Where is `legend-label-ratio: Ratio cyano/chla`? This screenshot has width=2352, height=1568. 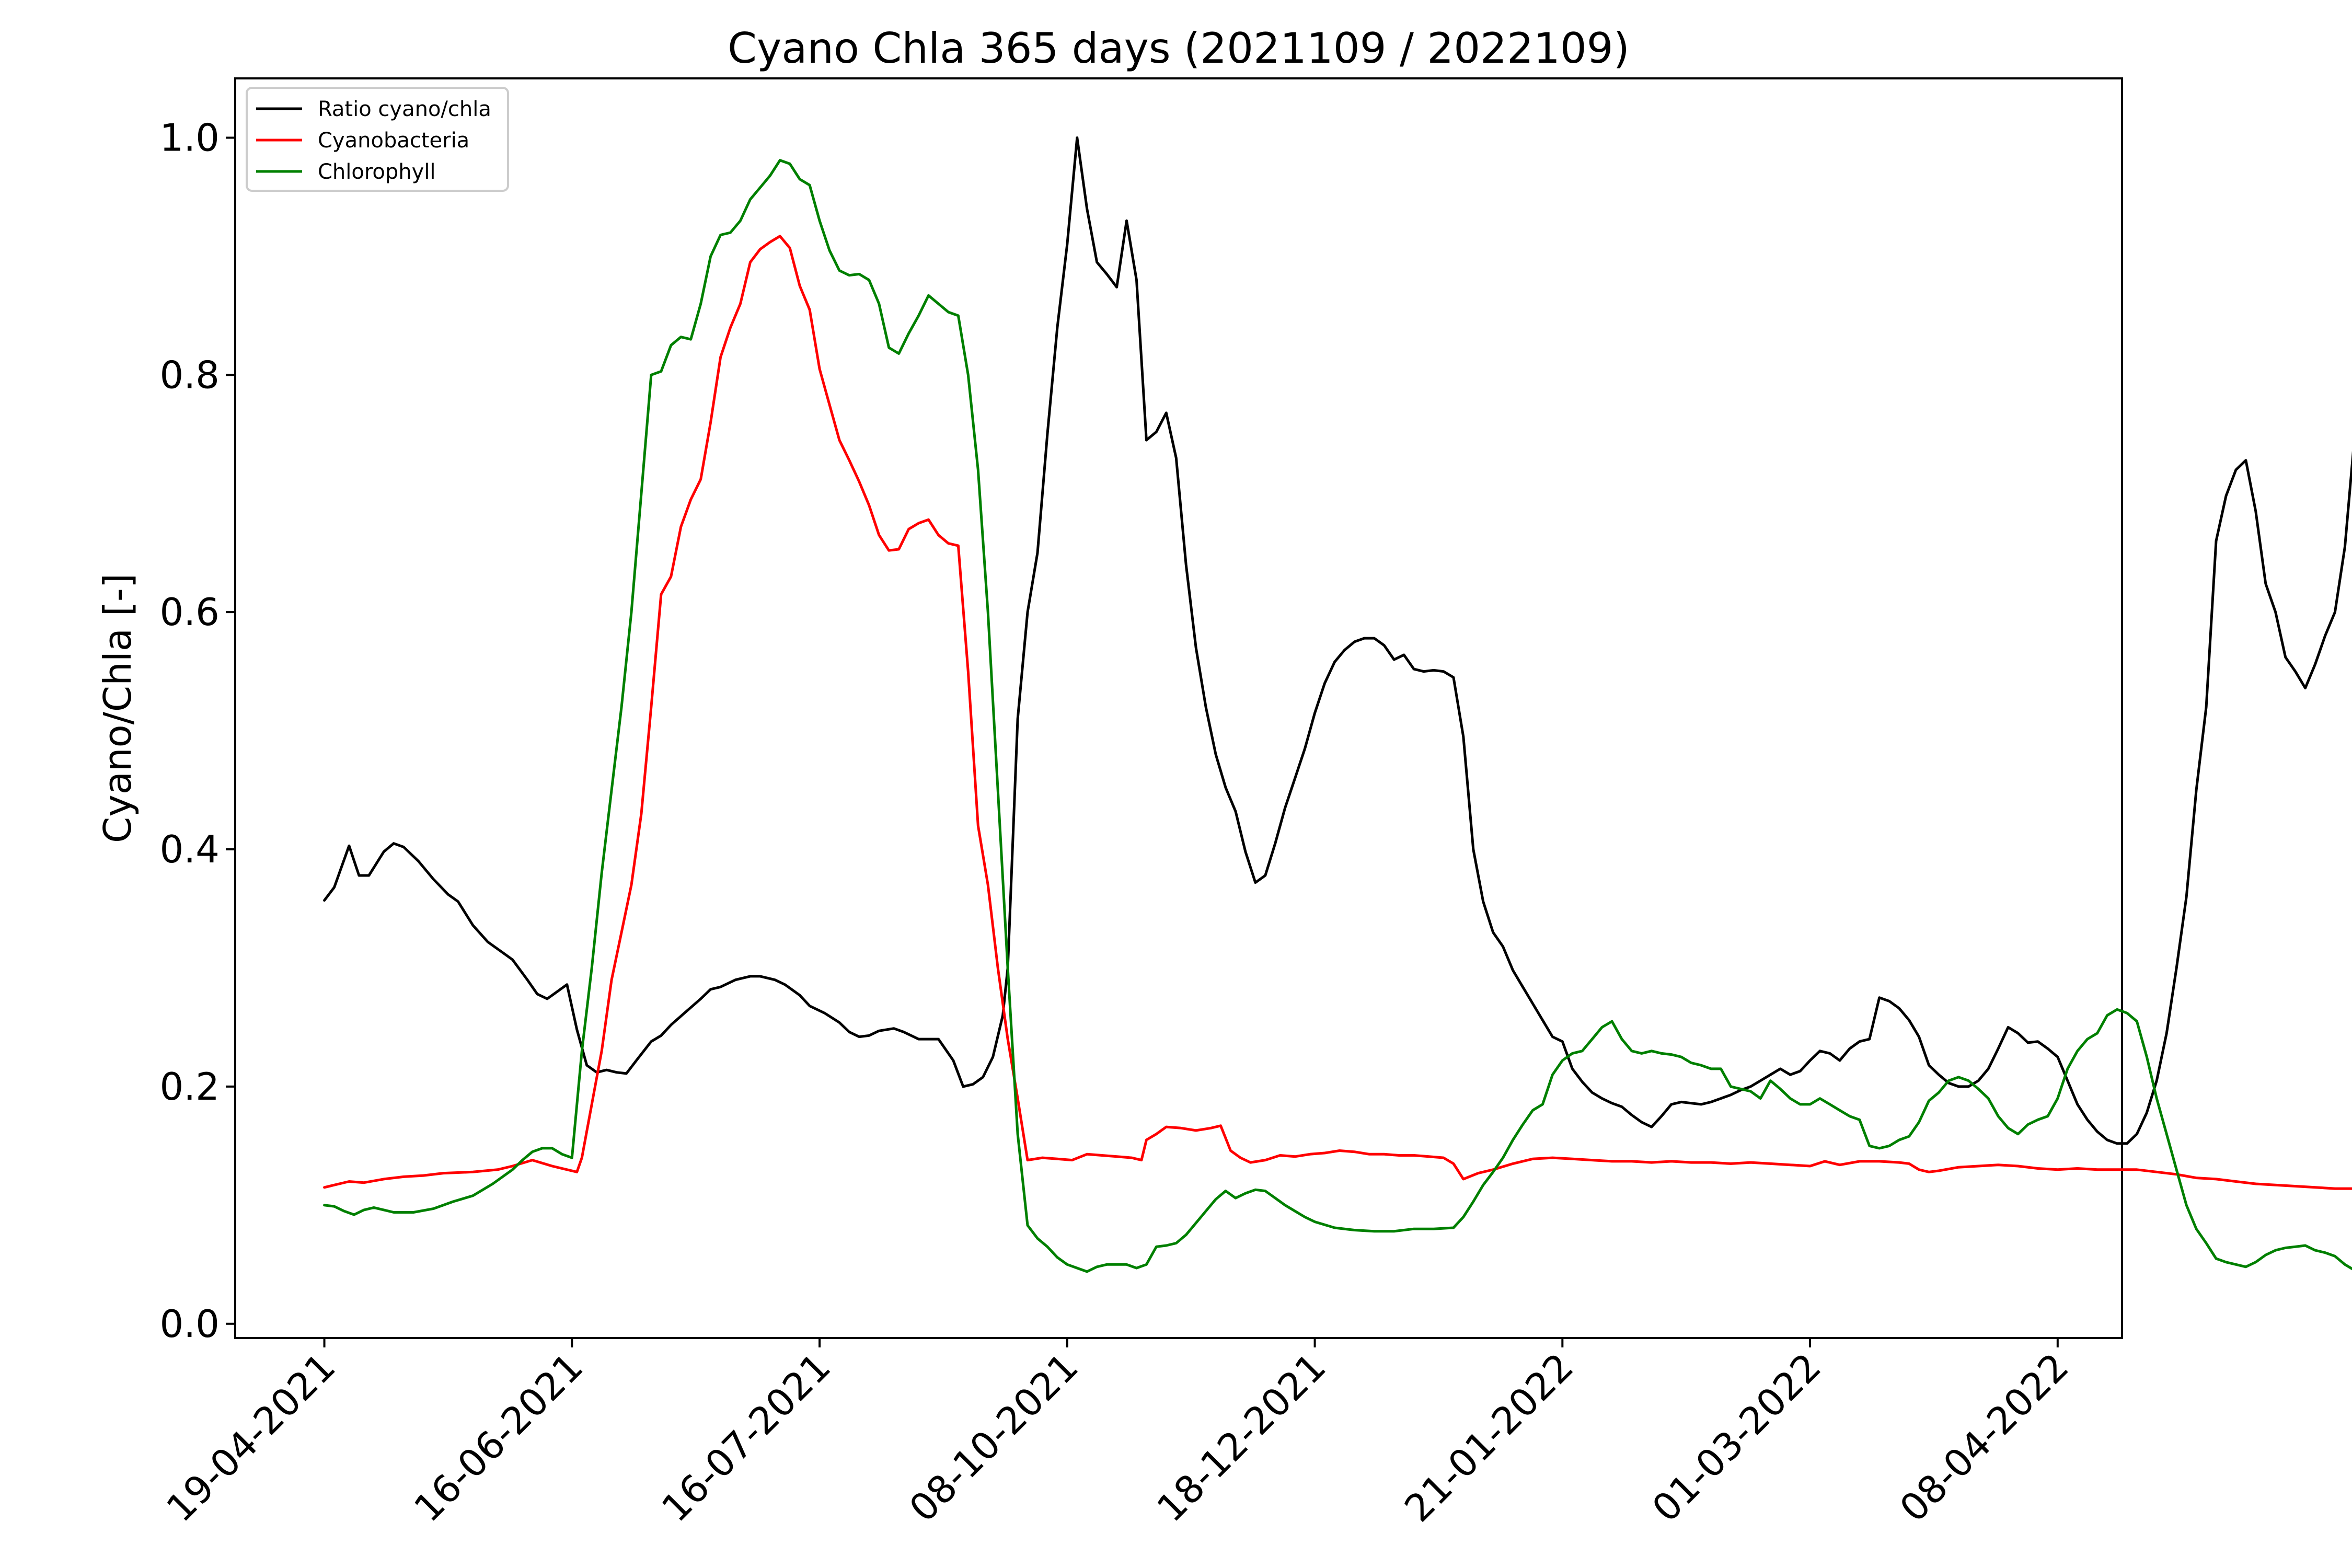
legend-label-ratio: Ratio cyano/chla is located at coordinates (404, 109).